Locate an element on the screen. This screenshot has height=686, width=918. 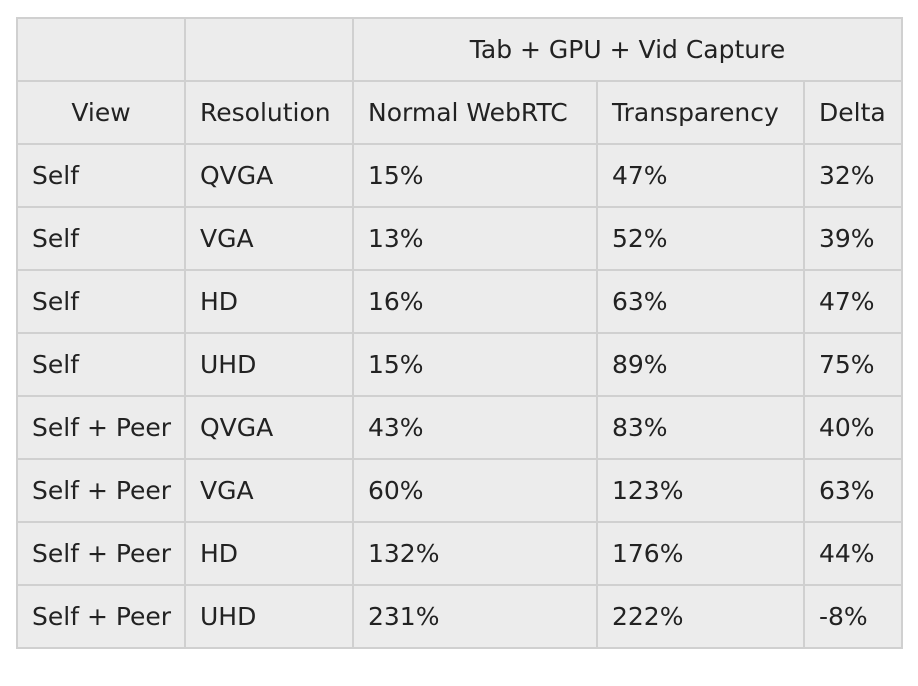
group-header-cell: Tab + GPU + Vid Capture is located at coordinates (627, 49).